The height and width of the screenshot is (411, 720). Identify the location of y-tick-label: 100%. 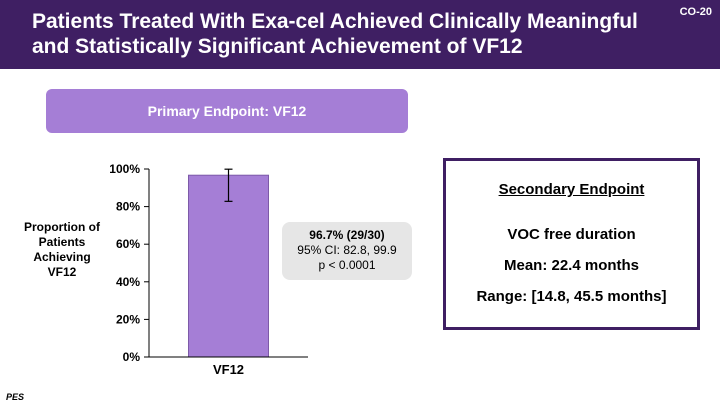
(124, 169).